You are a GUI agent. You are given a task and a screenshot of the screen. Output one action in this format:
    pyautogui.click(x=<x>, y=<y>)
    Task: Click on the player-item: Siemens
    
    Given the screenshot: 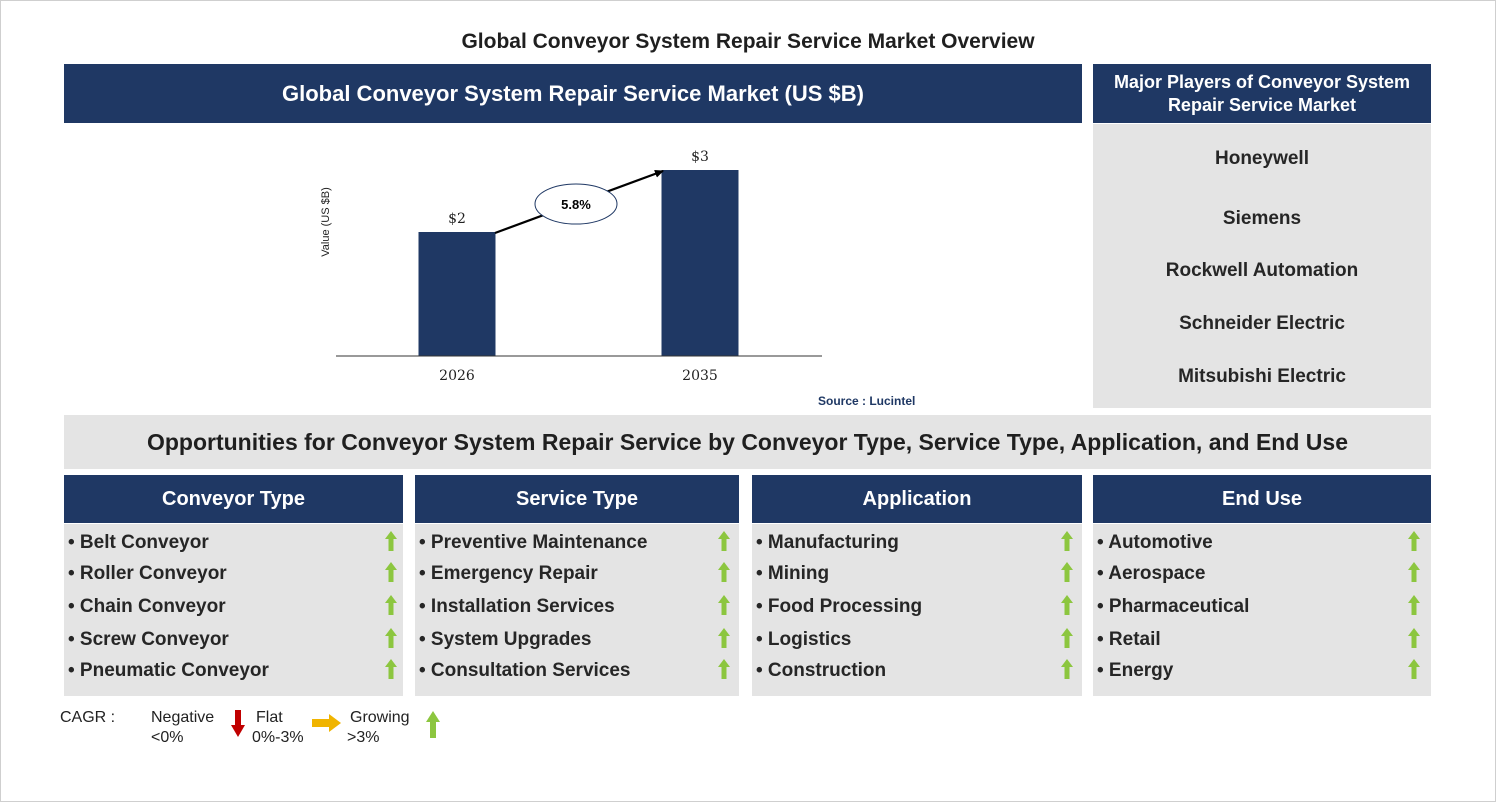 What is the action you would take?
    pyautogui.click(x=1262, y=218)
    